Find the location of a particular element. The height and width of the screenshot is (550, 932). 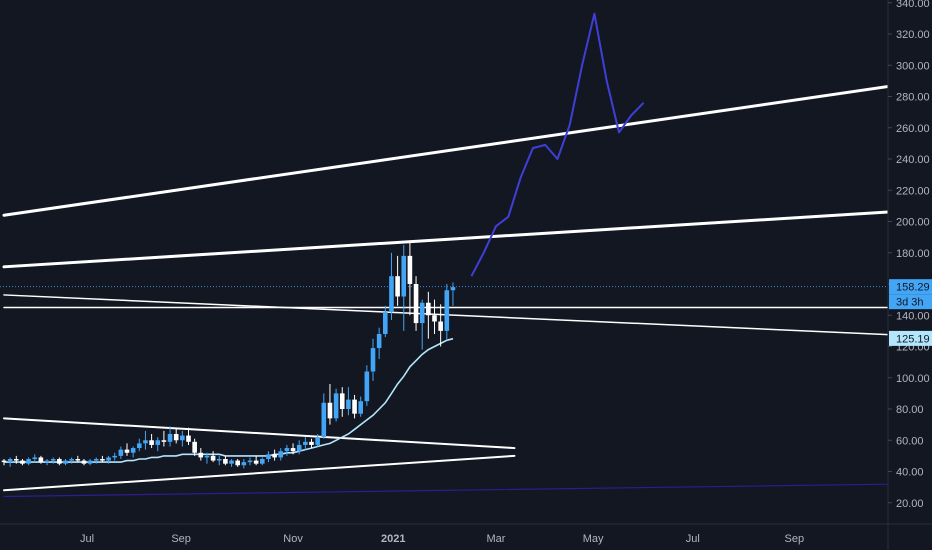

time-tick-label: Sep is located at coordinates (181, 539).